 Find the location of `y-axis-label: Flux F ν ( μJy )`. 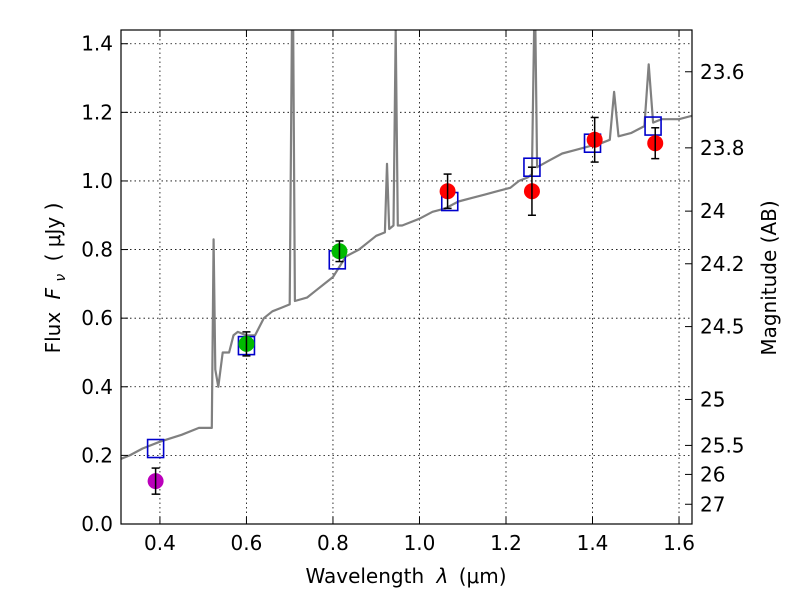

y-axis-label: Flux F ν ( μJy ) is located at coordinates (55, 278).